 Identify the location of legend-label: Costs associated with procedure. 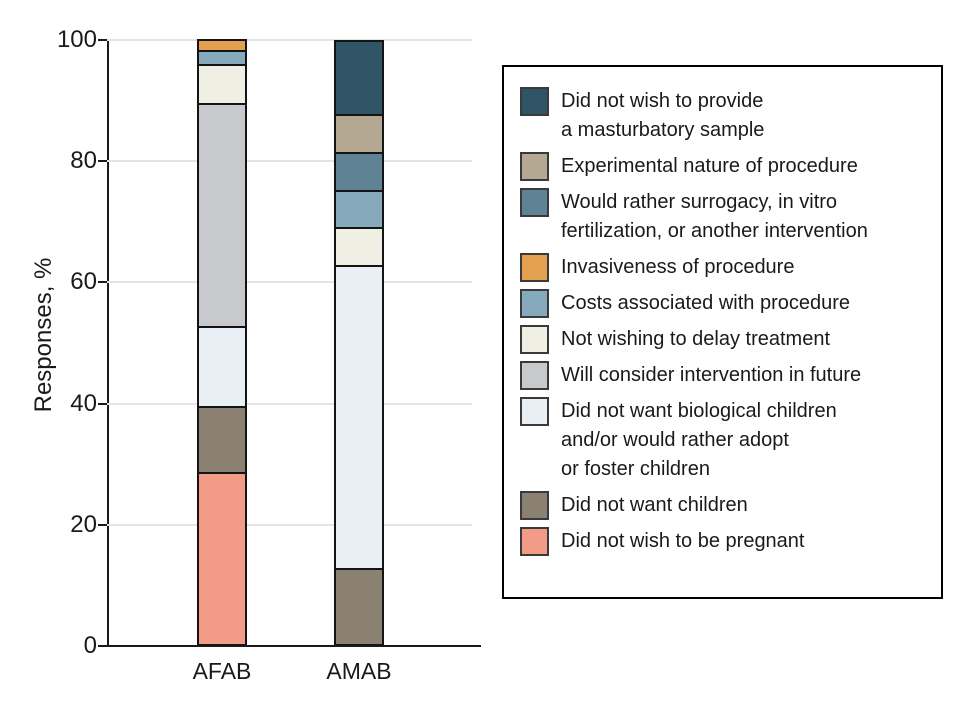
(706, 303).